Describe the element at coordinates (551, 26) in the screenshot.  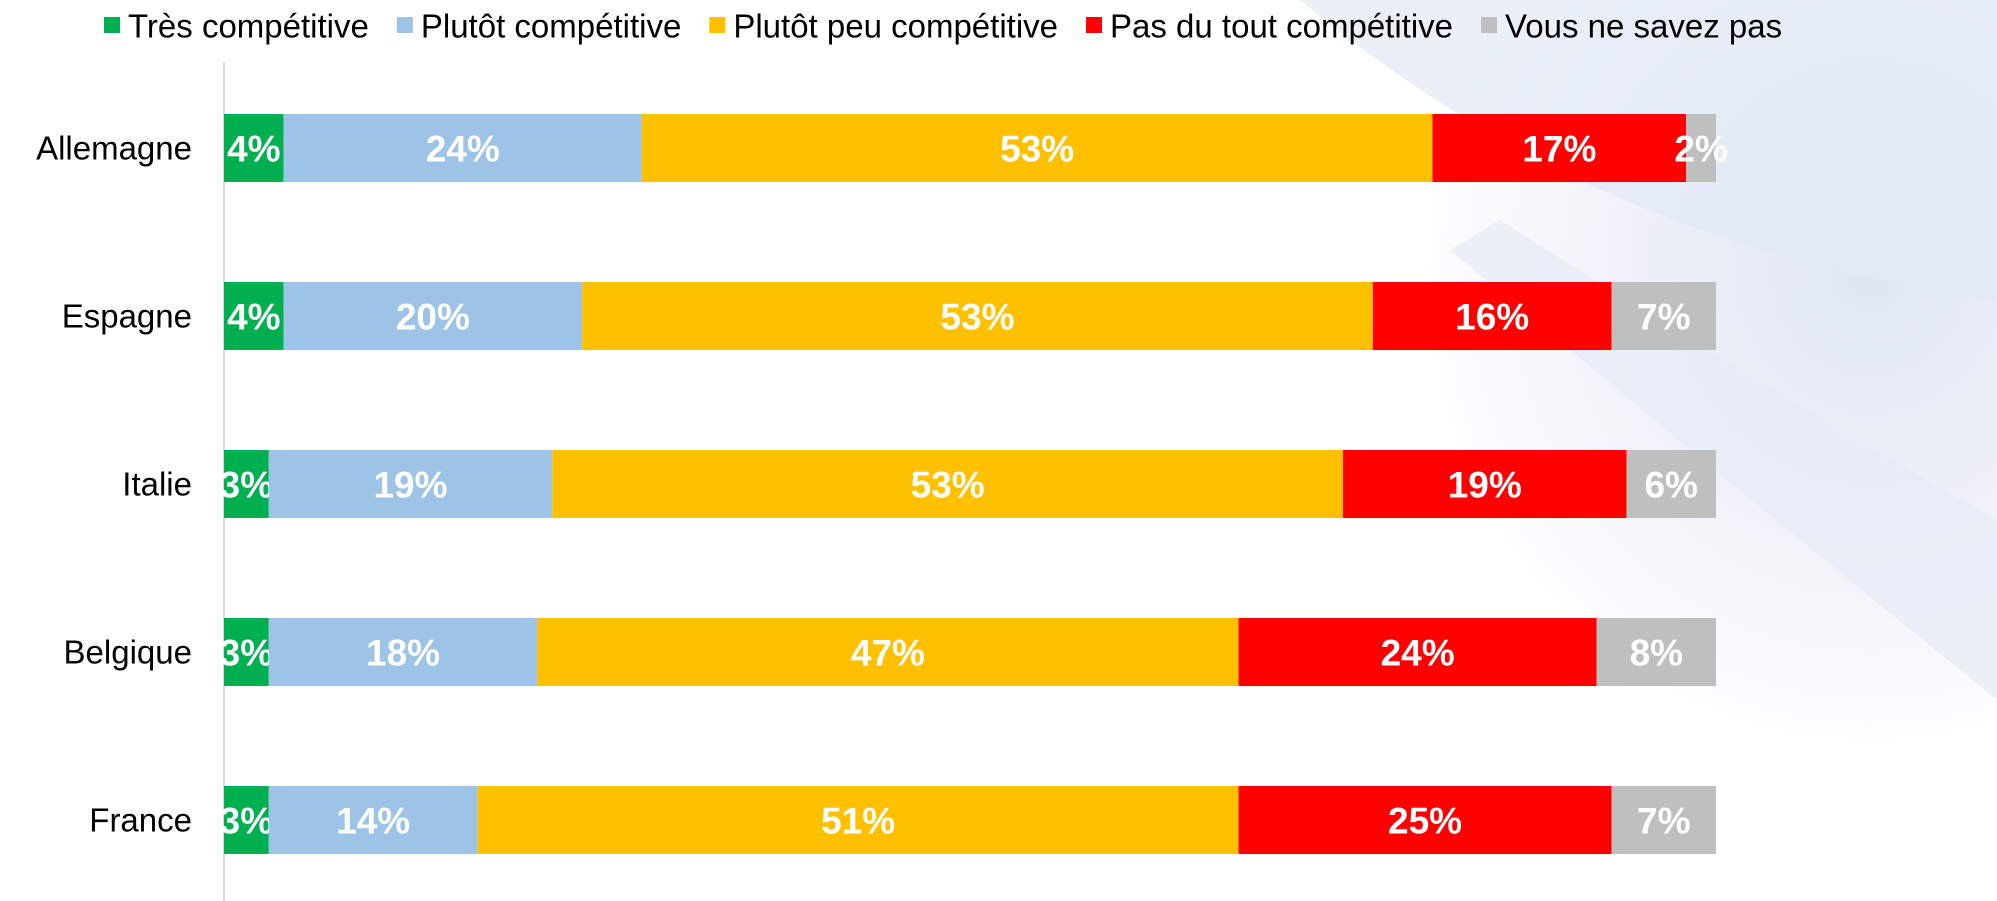
I see `legend-label: Plutôt compétitive` at that location.